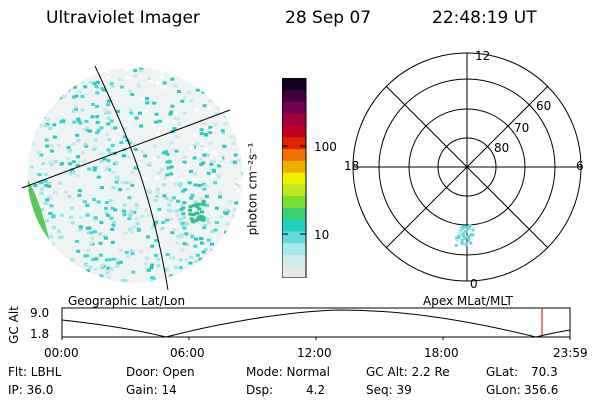  Describe the element at coordinates (35, 372) in the screenshot. I see `filter-info: Flt: LBHL` at that location.